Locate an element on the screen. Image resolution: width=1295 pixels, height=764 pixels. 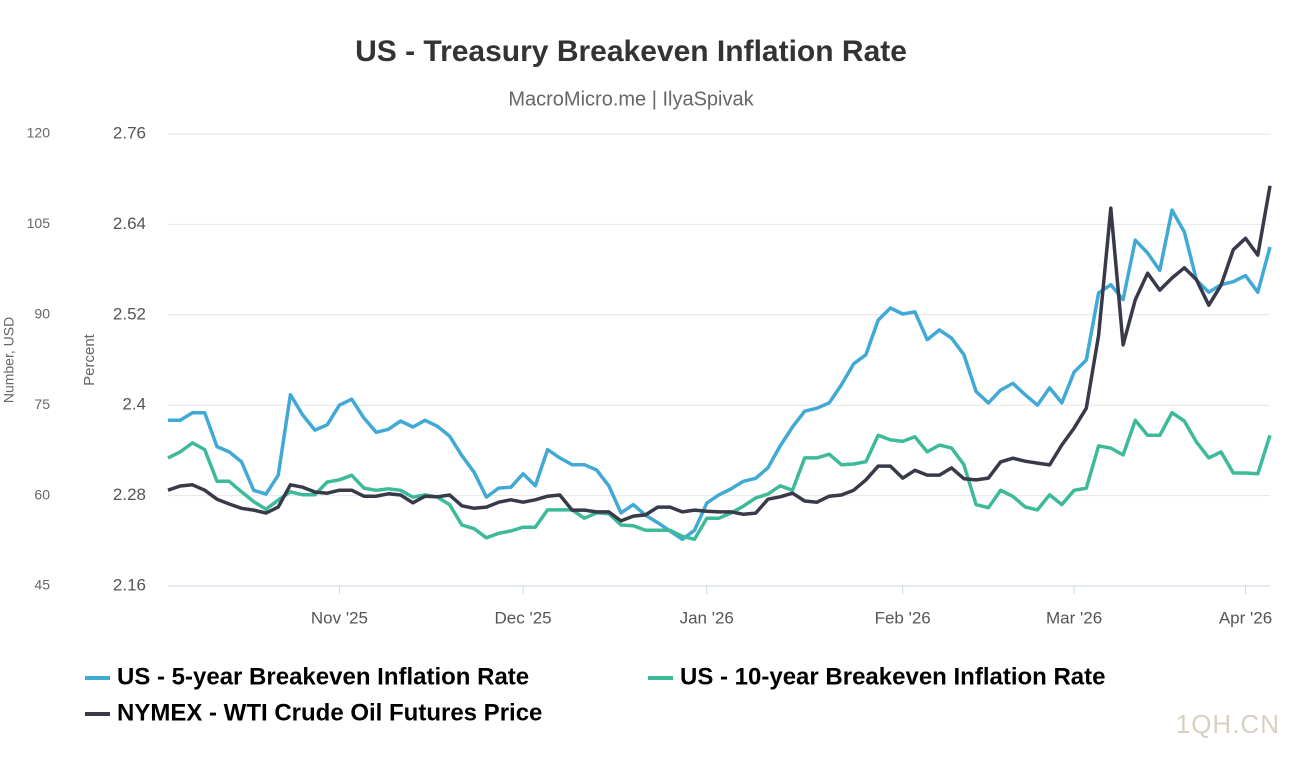
y-tick-label: 2.28 is located at coordinates (129, 494).